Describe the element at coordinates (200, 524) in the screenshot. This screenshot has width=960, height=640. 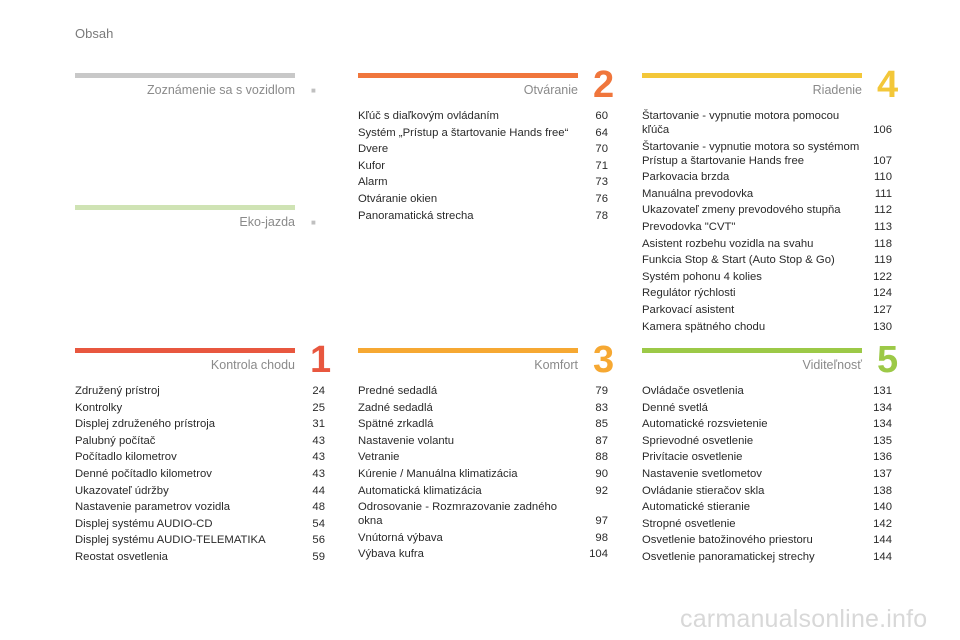
I see `toc-entry: Displej systému AUDIO-CD 54` at that location.